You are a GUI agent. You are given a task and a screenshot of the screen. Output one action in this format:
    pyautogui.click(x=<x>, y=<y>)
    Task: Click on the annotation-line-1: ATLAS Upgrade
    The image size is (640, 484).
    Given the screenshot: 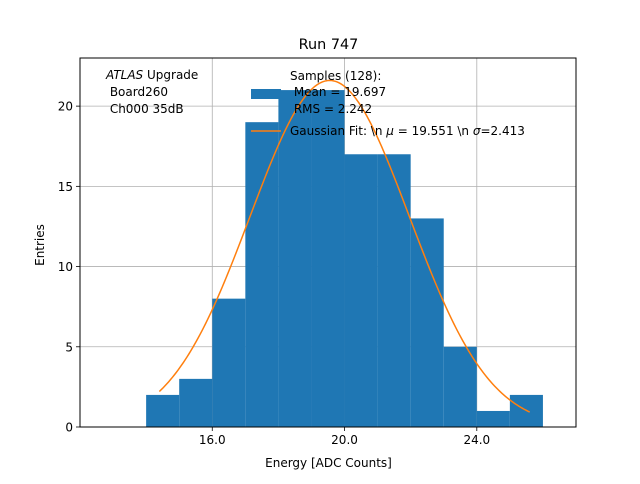 What is the action you would take?
    pyautogui.click(x=151, y=75)
    